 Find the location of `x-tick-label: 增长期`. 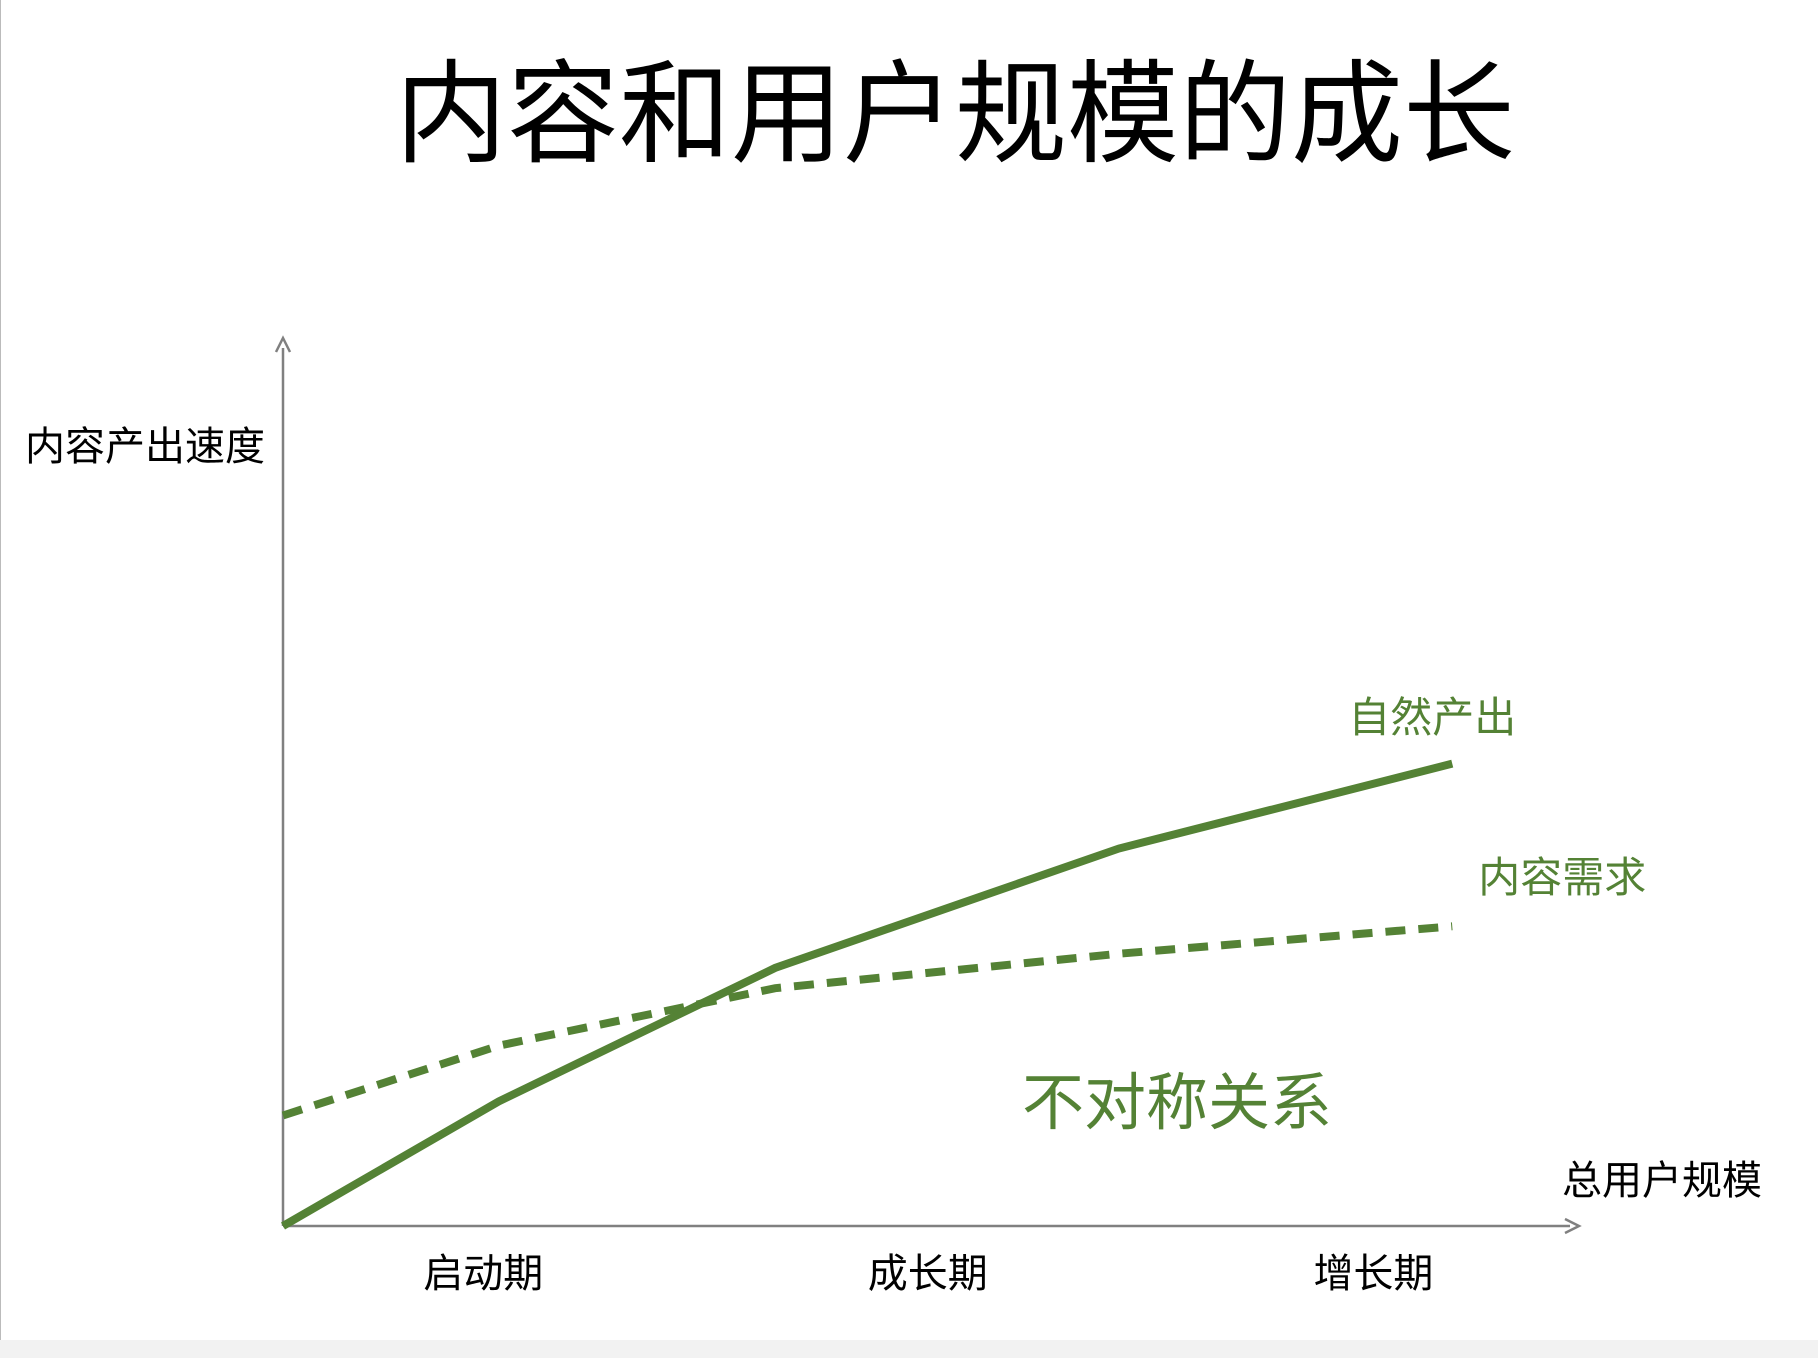

x-tick-label: 增长期 is located at coordinates (1373, 1274).